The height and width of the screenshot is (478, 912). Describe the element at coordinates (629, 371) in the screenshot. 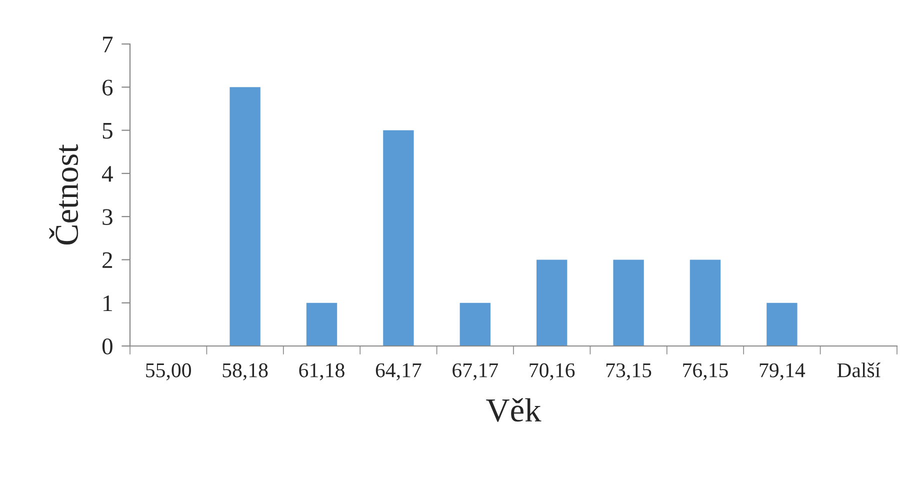

I see `x-tick-label: 73,15` at that location.